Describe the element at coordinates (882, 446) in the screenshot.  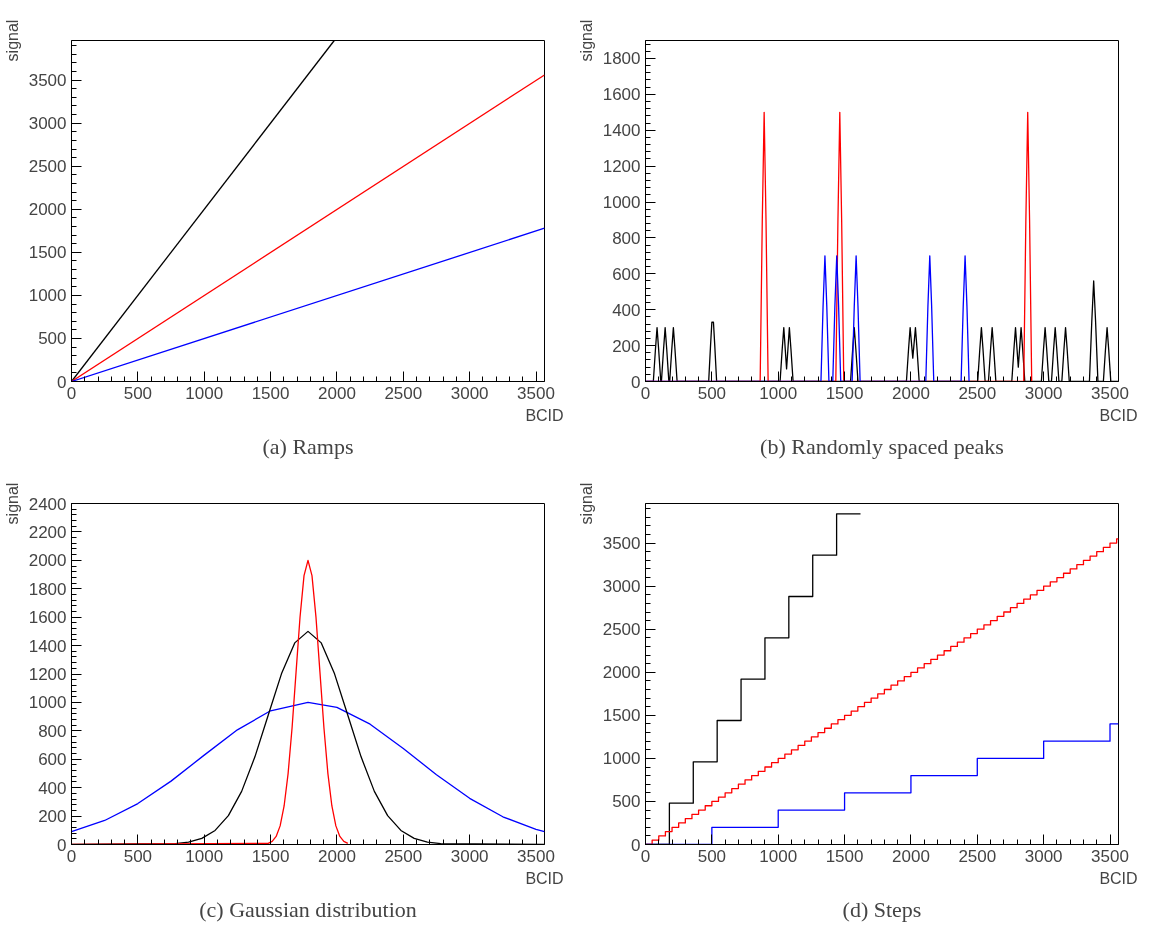
I see `text: (b) Randomly spaced peaks` at that location.